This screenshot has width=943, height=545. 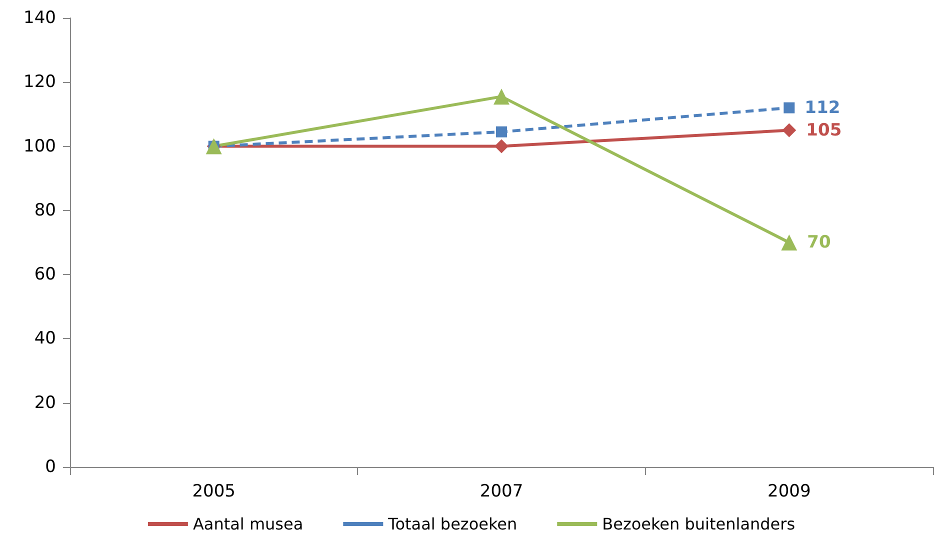 What do you see at coordinates (819, 242) in the screenshot?
I see `data-label: 70` at bounding box center [819, 242].